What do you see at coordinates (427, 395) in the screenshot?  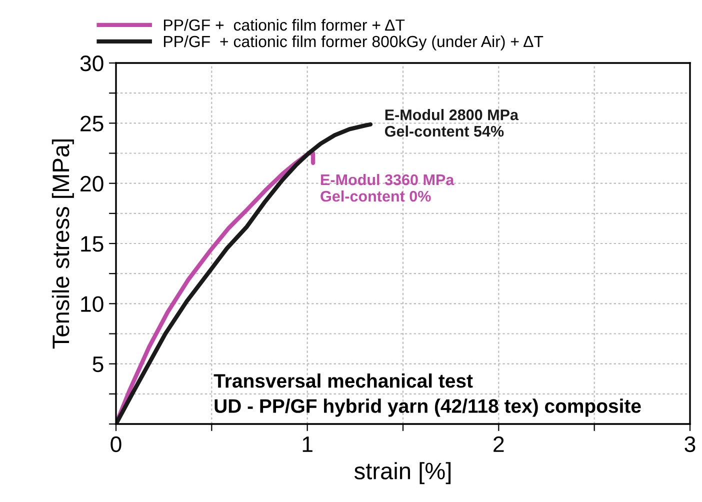 I see `annotation: Transversal mechanical test UD - PP/GF hybrid yarn (42/118 tex) composite` at bounding box center [427, 395].